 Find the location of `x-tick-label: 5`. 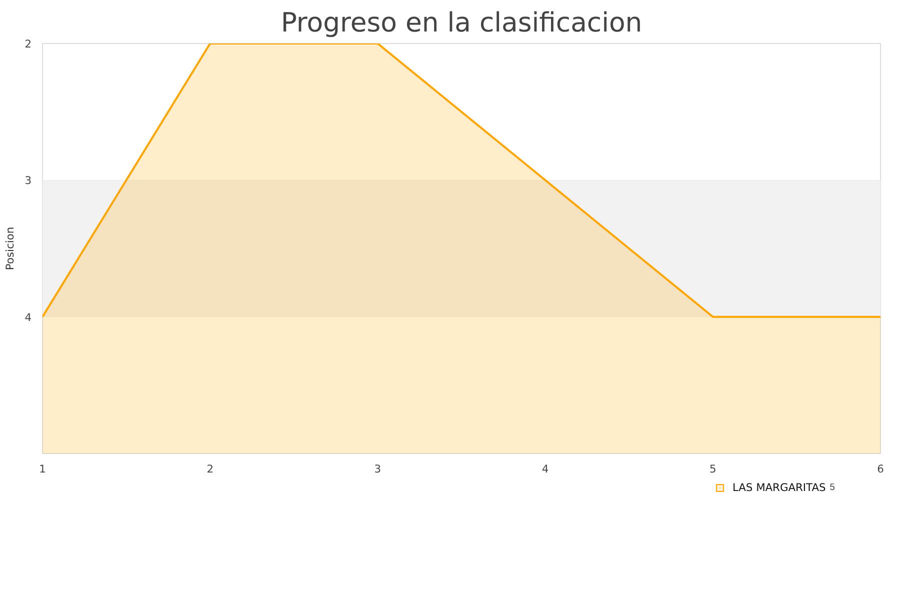

x-tick-label: 5 is located at coordinates (713, 469).